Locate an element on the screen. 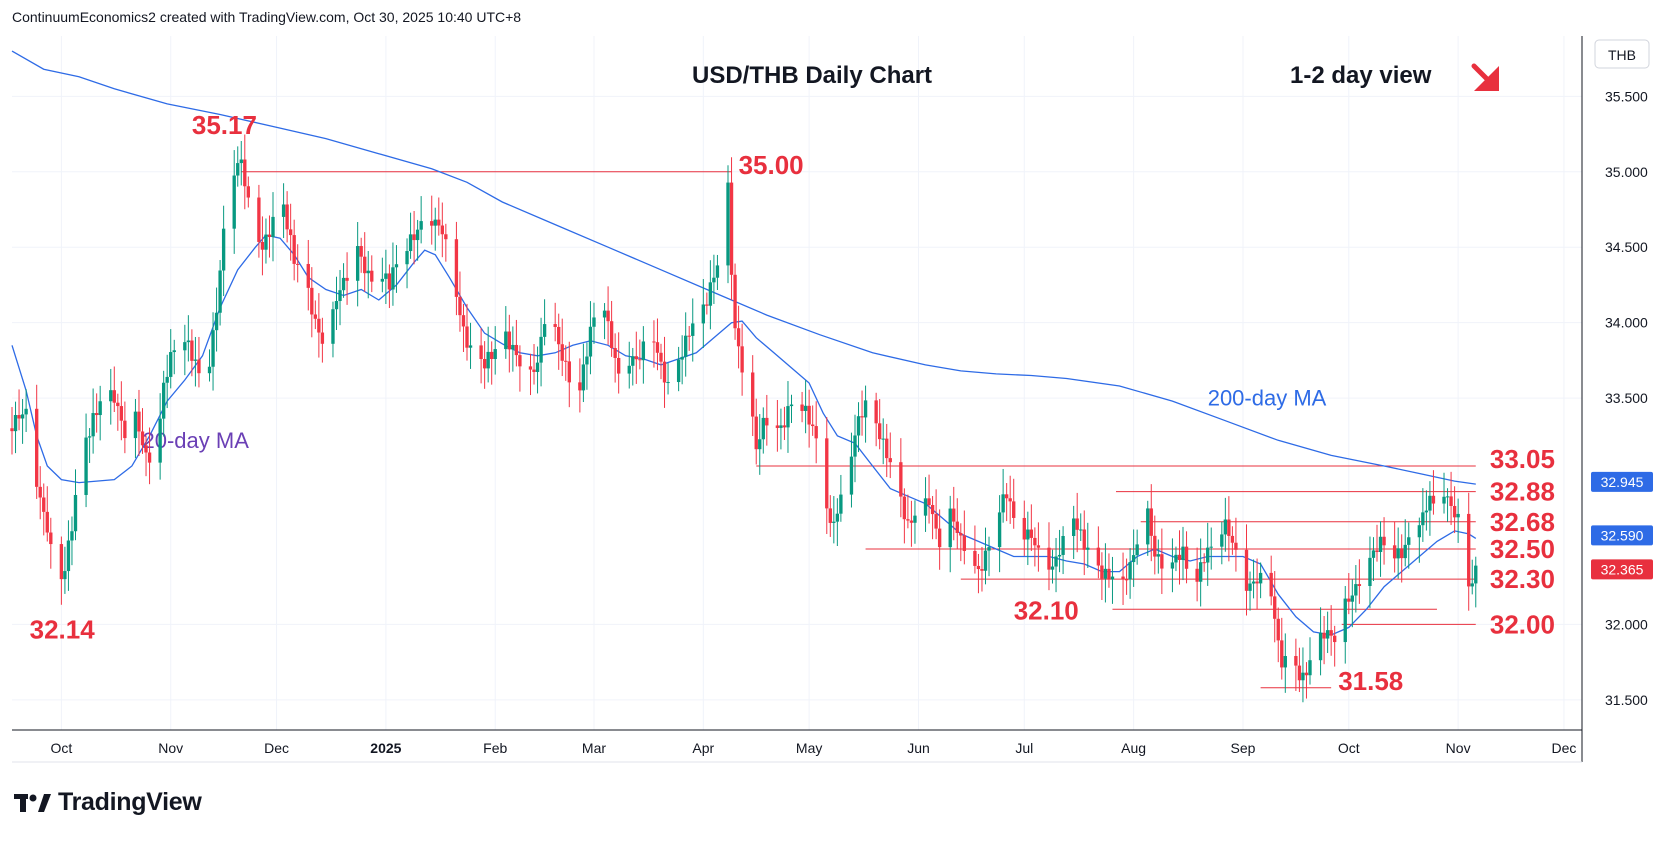 This screenshot has width=1674, height=841. currency-badge: THB is located at coordinates (1622, 54).